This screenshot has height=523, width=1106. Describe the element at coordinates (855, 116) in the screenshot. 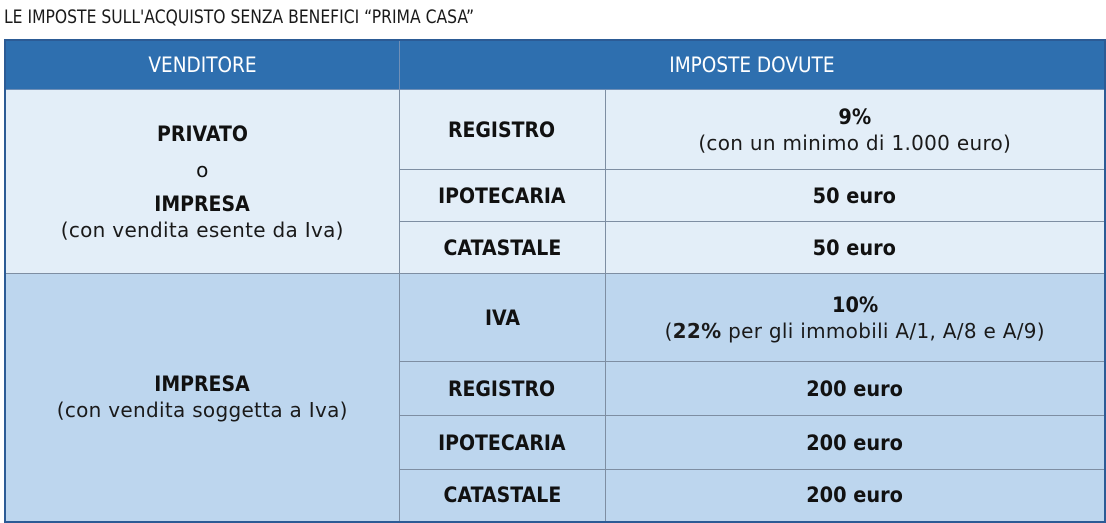

I see `tax-amount: 9%` at that location.